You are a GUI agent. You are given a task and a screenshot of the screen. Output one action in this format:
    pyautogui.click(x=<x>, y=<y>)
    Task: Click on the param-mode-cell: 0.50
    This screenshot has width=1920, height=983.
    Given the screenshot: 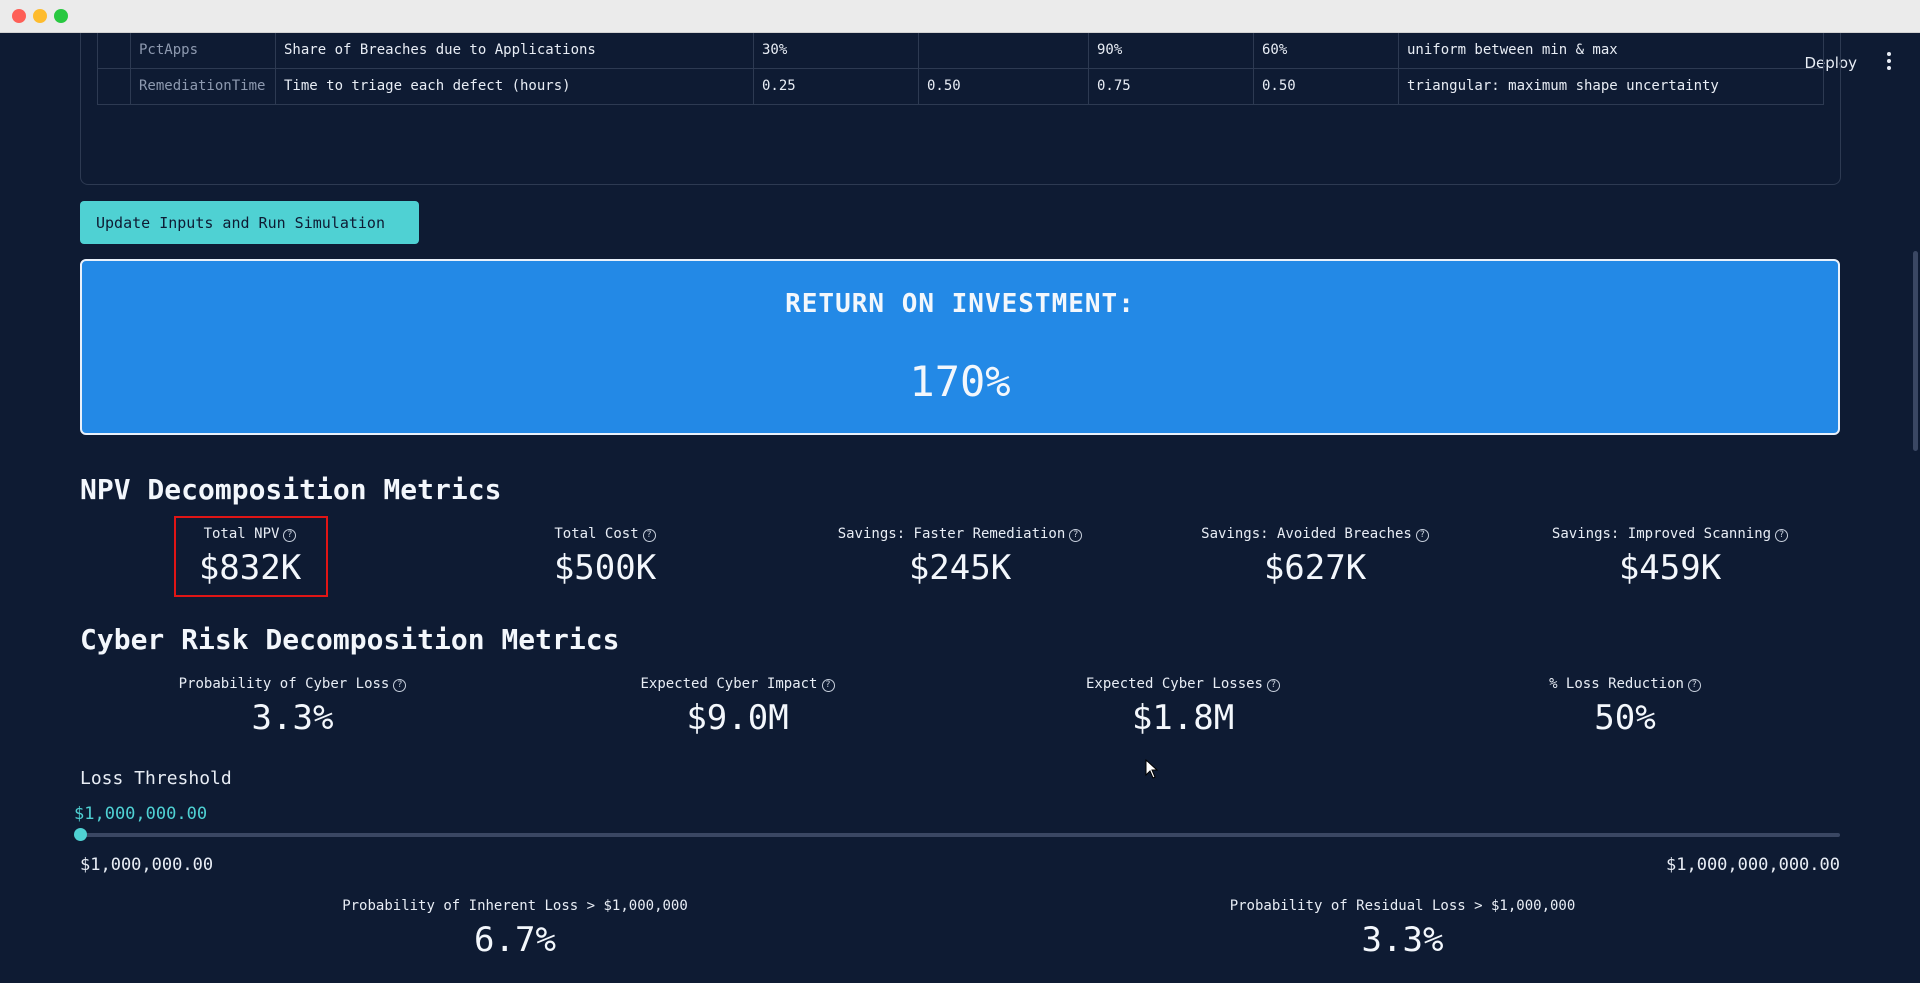 What is the action you would take?
    pyautogui.click(x=1004, y=86)
    